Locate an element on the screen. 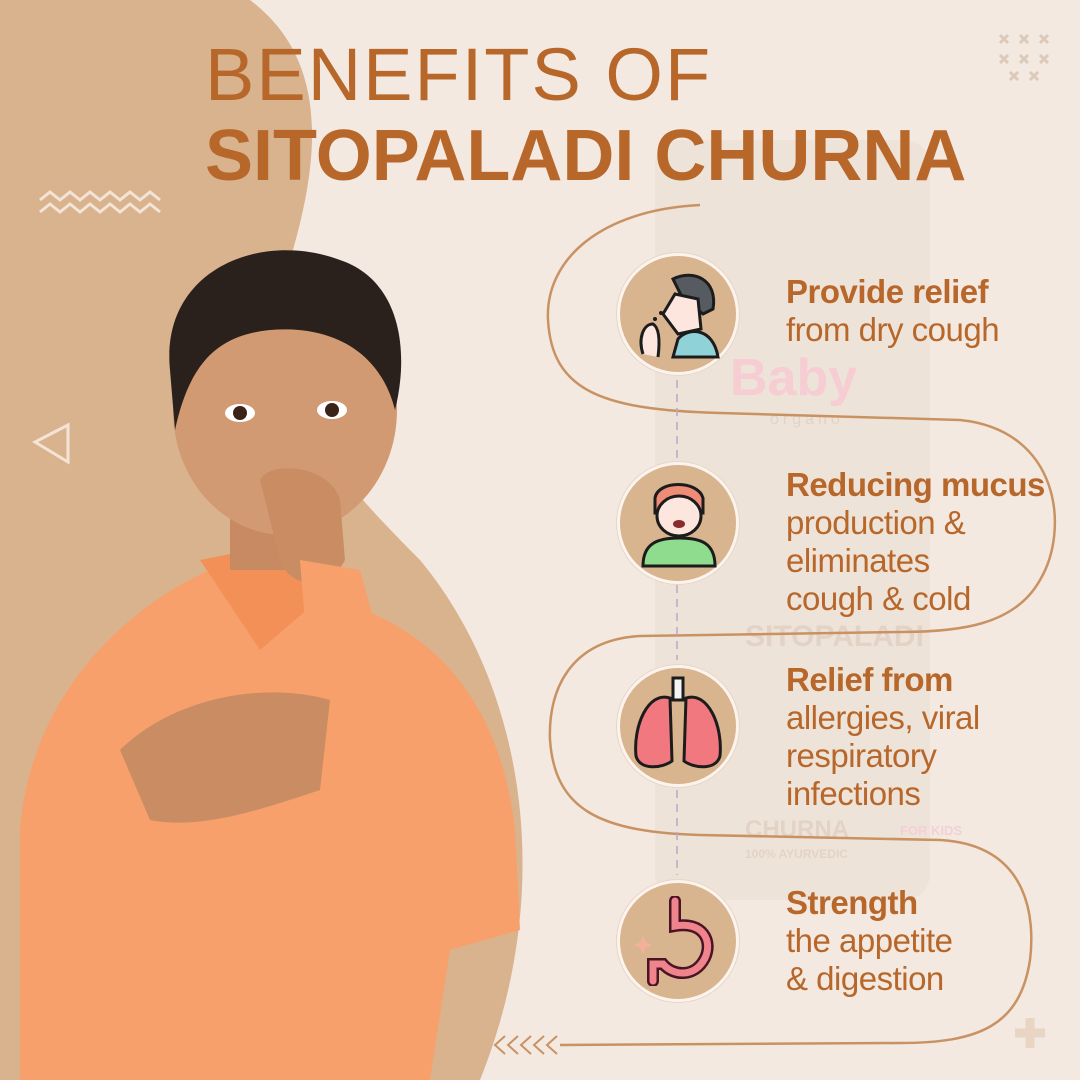 This screenshot has width=1080, height=1080. title-line-2: SITOPALADI CHURNA is located at coordinates (586, 156).